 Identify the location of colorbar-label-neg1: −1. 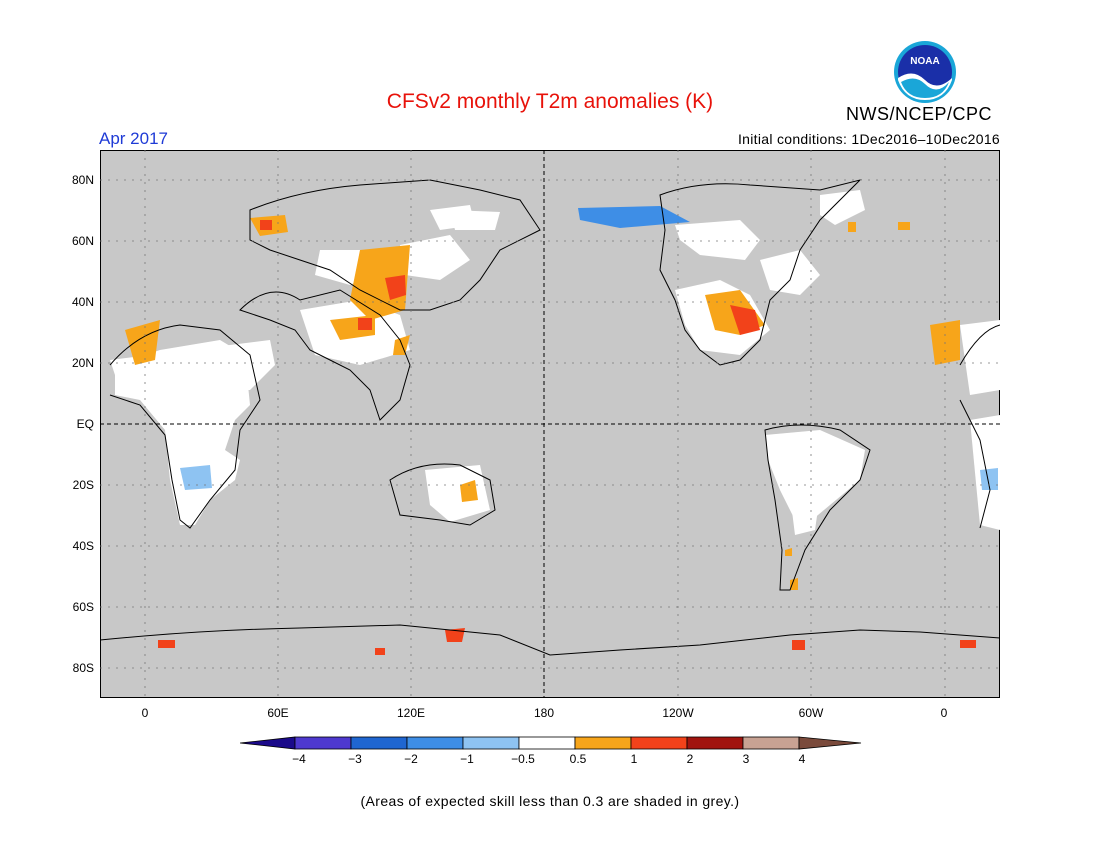
(467, 759).